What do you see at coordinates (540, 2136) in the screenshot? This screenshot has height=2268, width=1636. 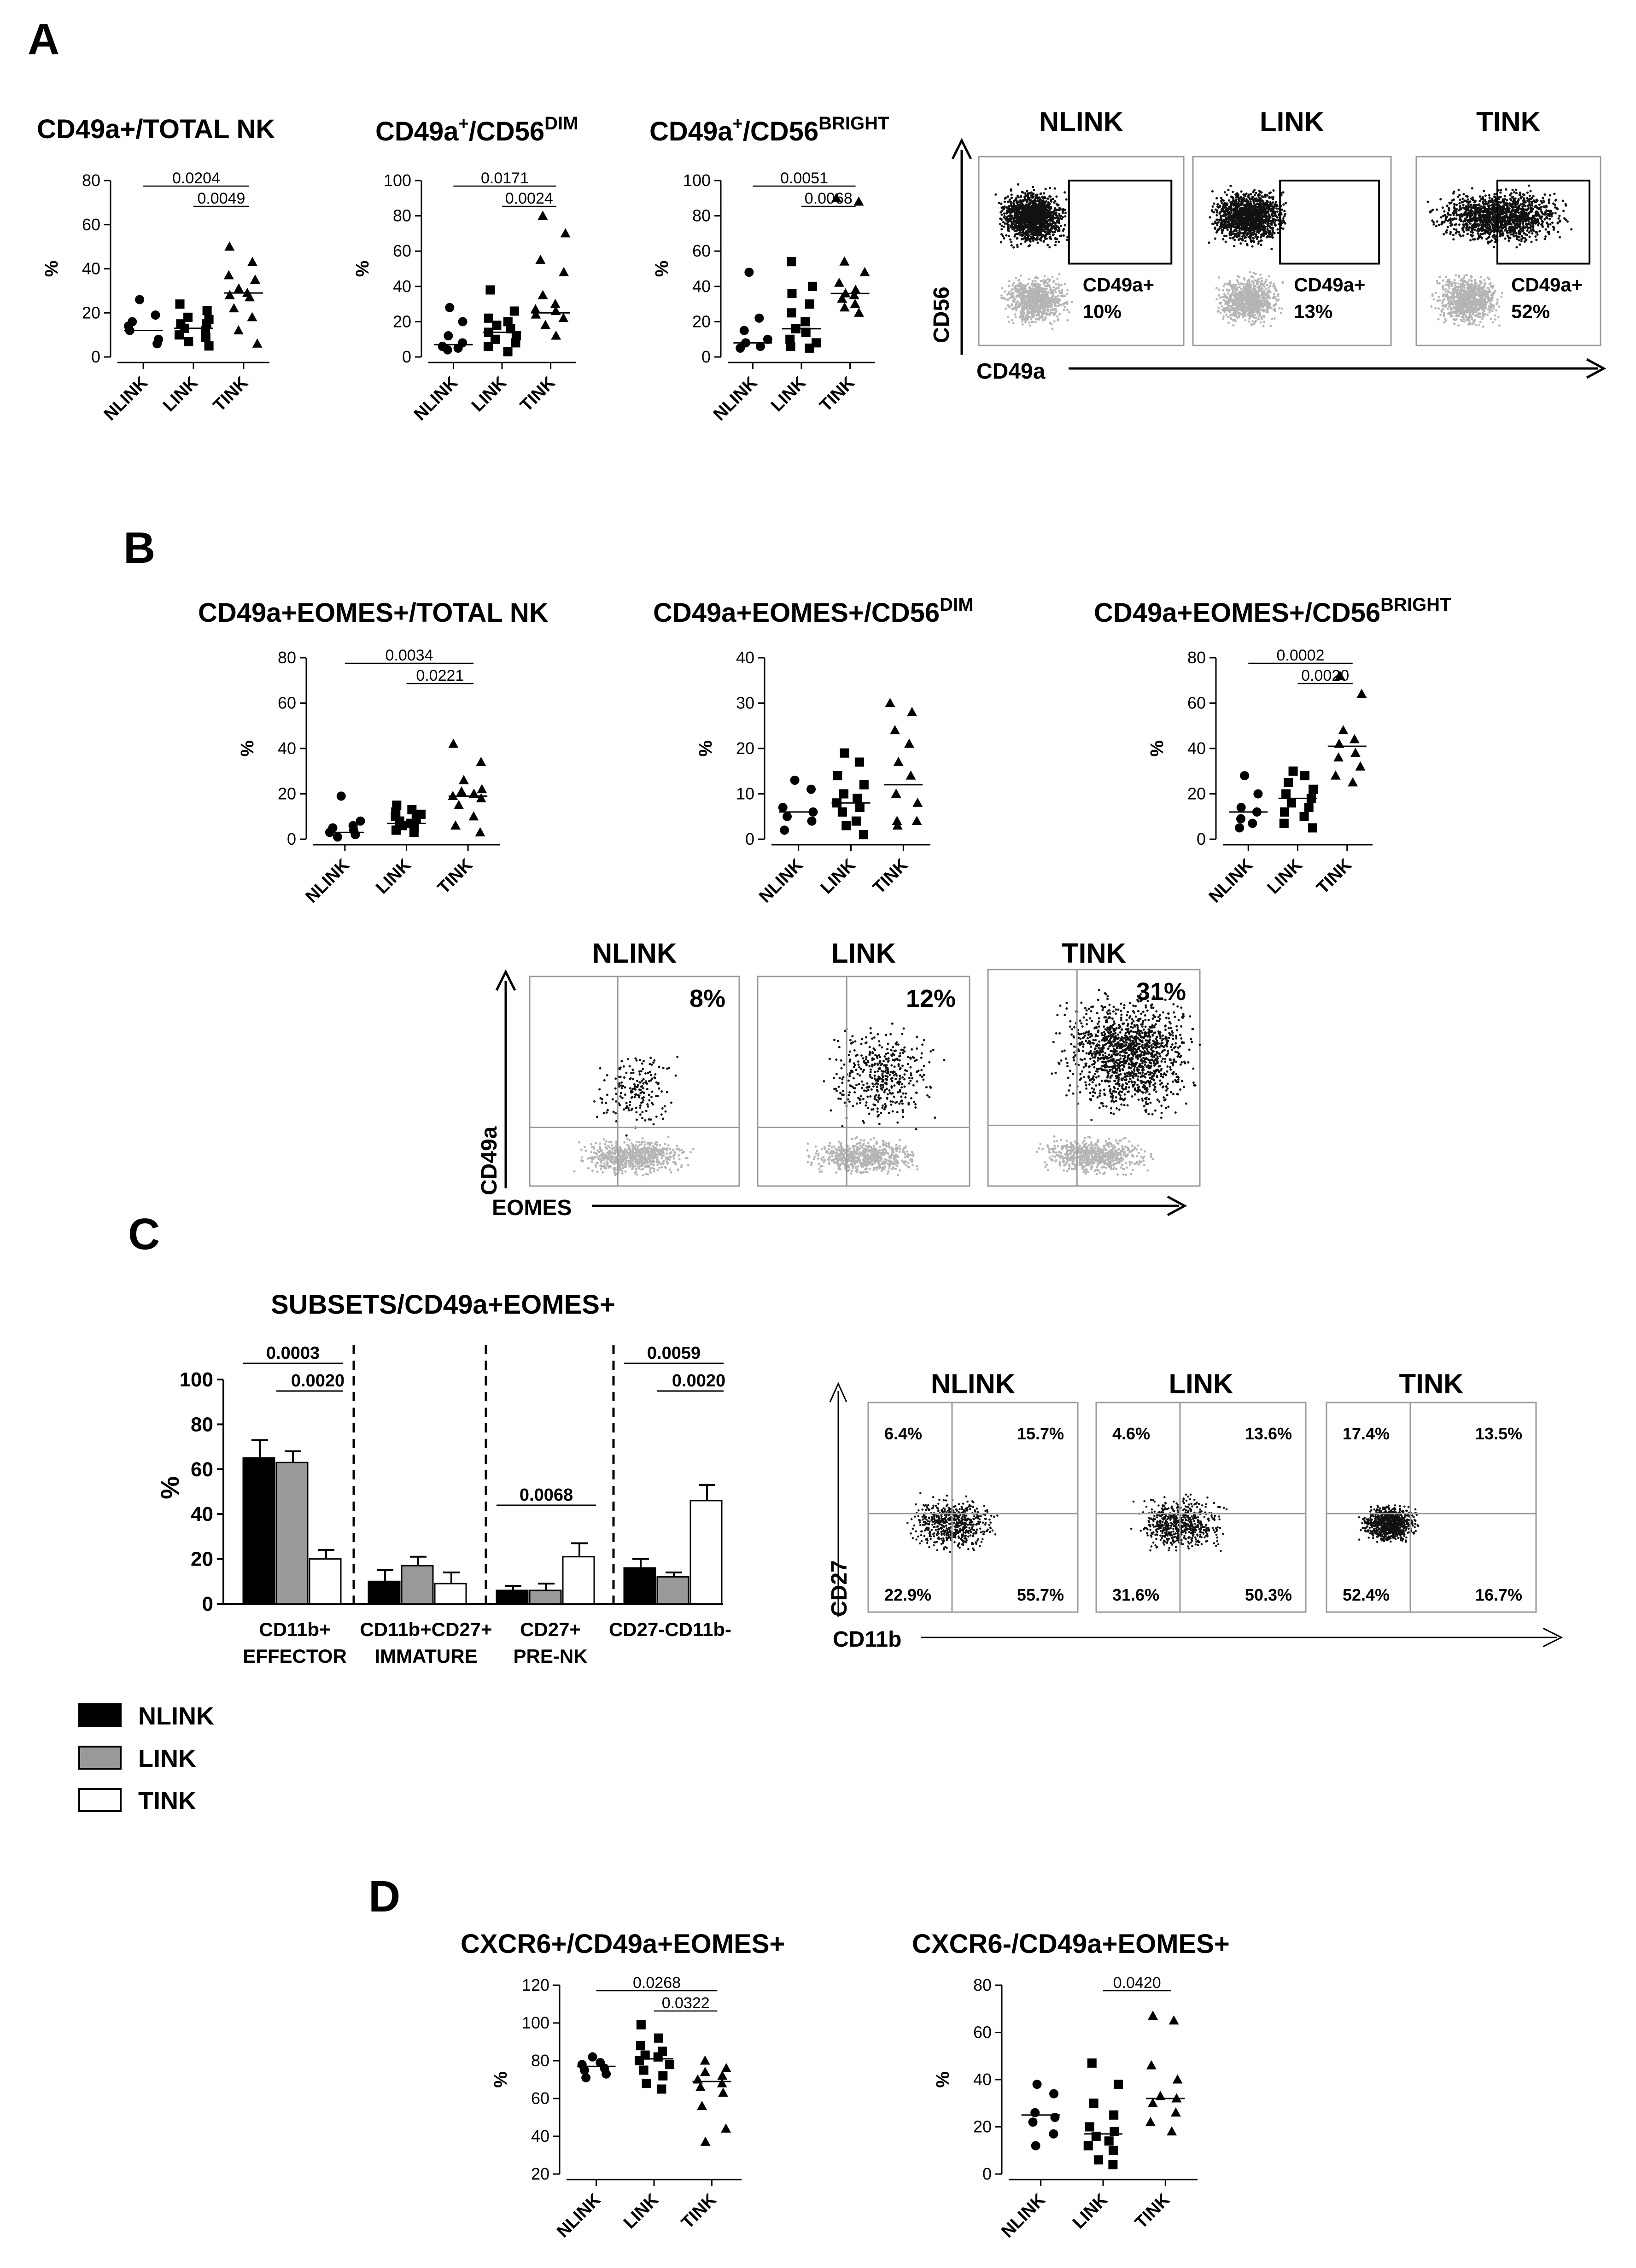 I see `y-tick-label: 40` at bounding box center [540, 2136].